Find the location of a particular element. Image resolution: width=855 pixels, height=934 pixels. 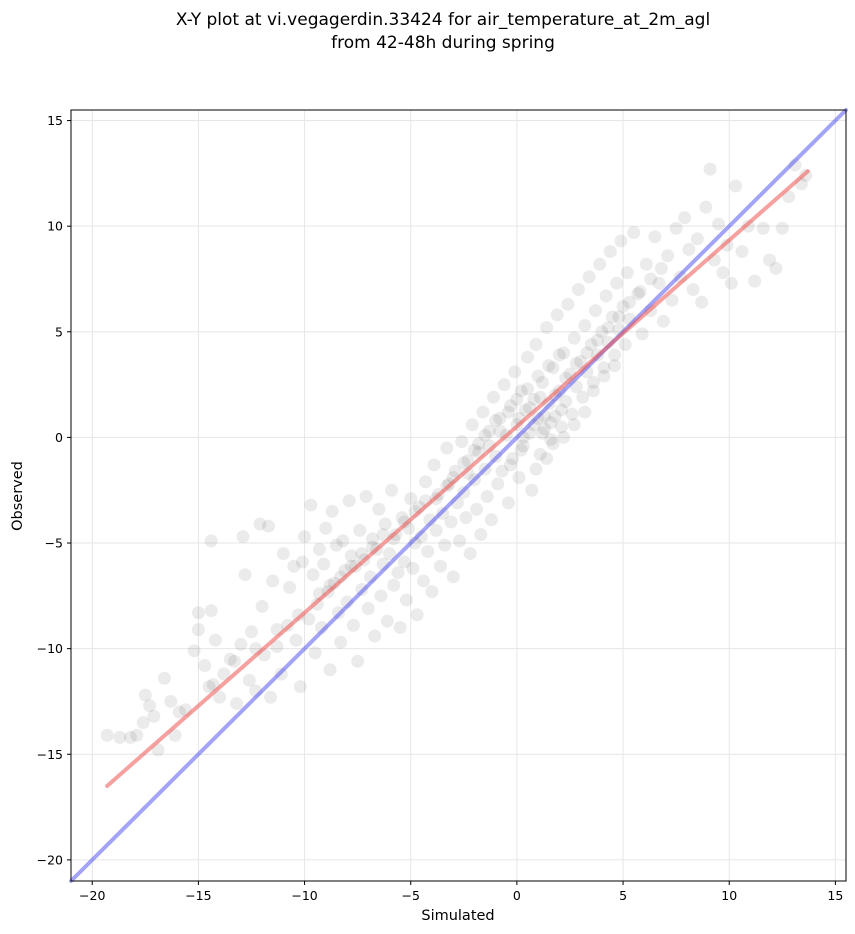

x-tick-label-6: 10 is located at coordinates (729, 895).